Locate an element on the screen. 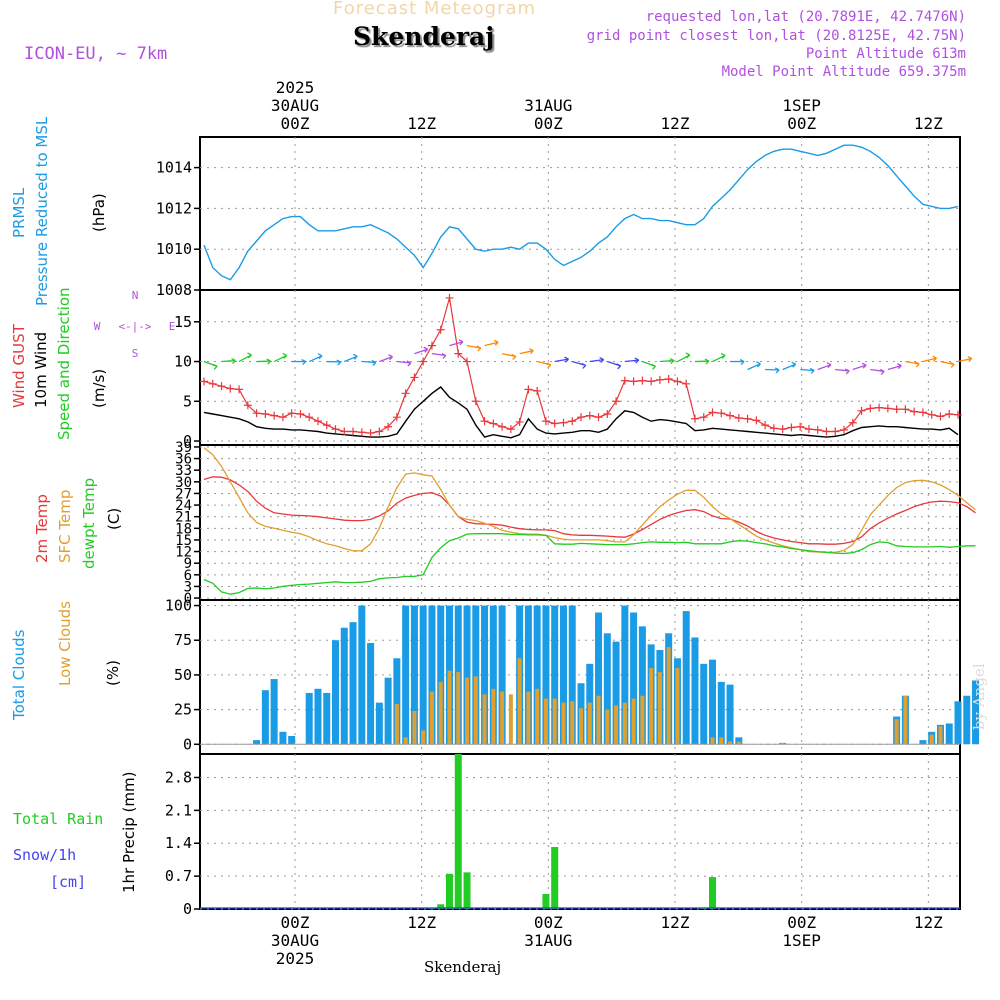 The image size is (1000, 1000). wind-speed-line is located at coordinates (581, 412).